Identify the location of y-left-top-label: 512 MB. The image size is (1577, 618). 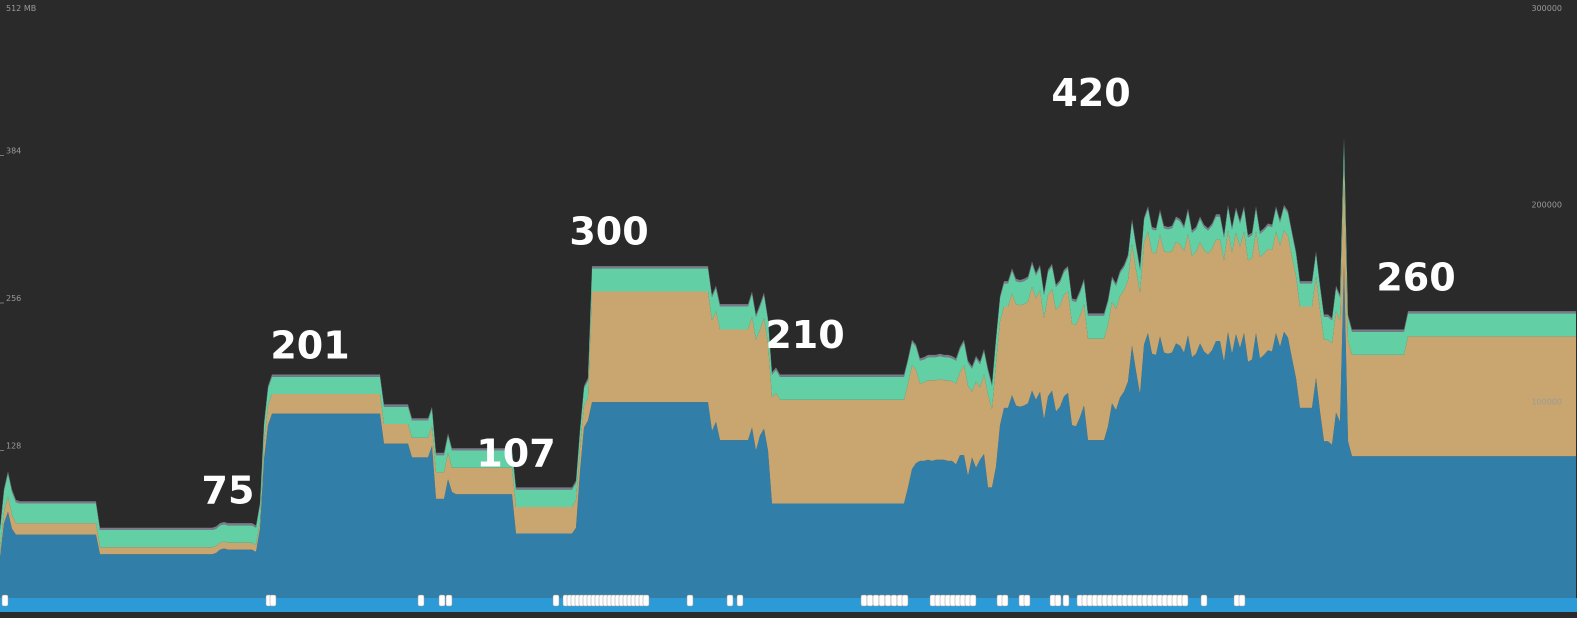
(21, 8).